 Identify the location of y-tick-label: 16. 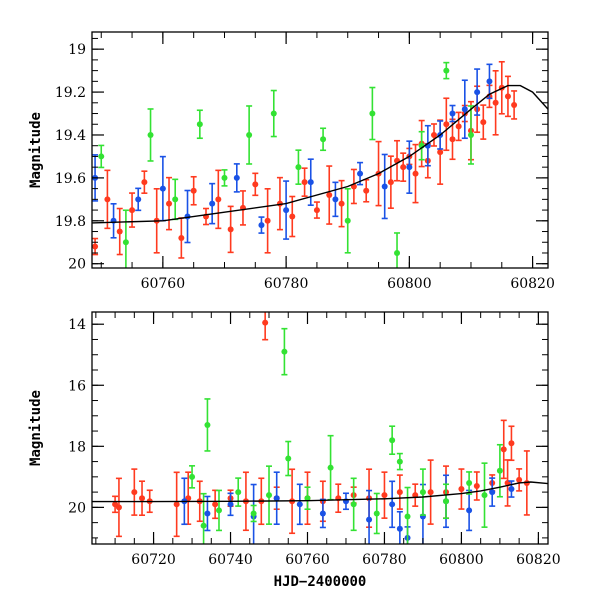
(77, 386).